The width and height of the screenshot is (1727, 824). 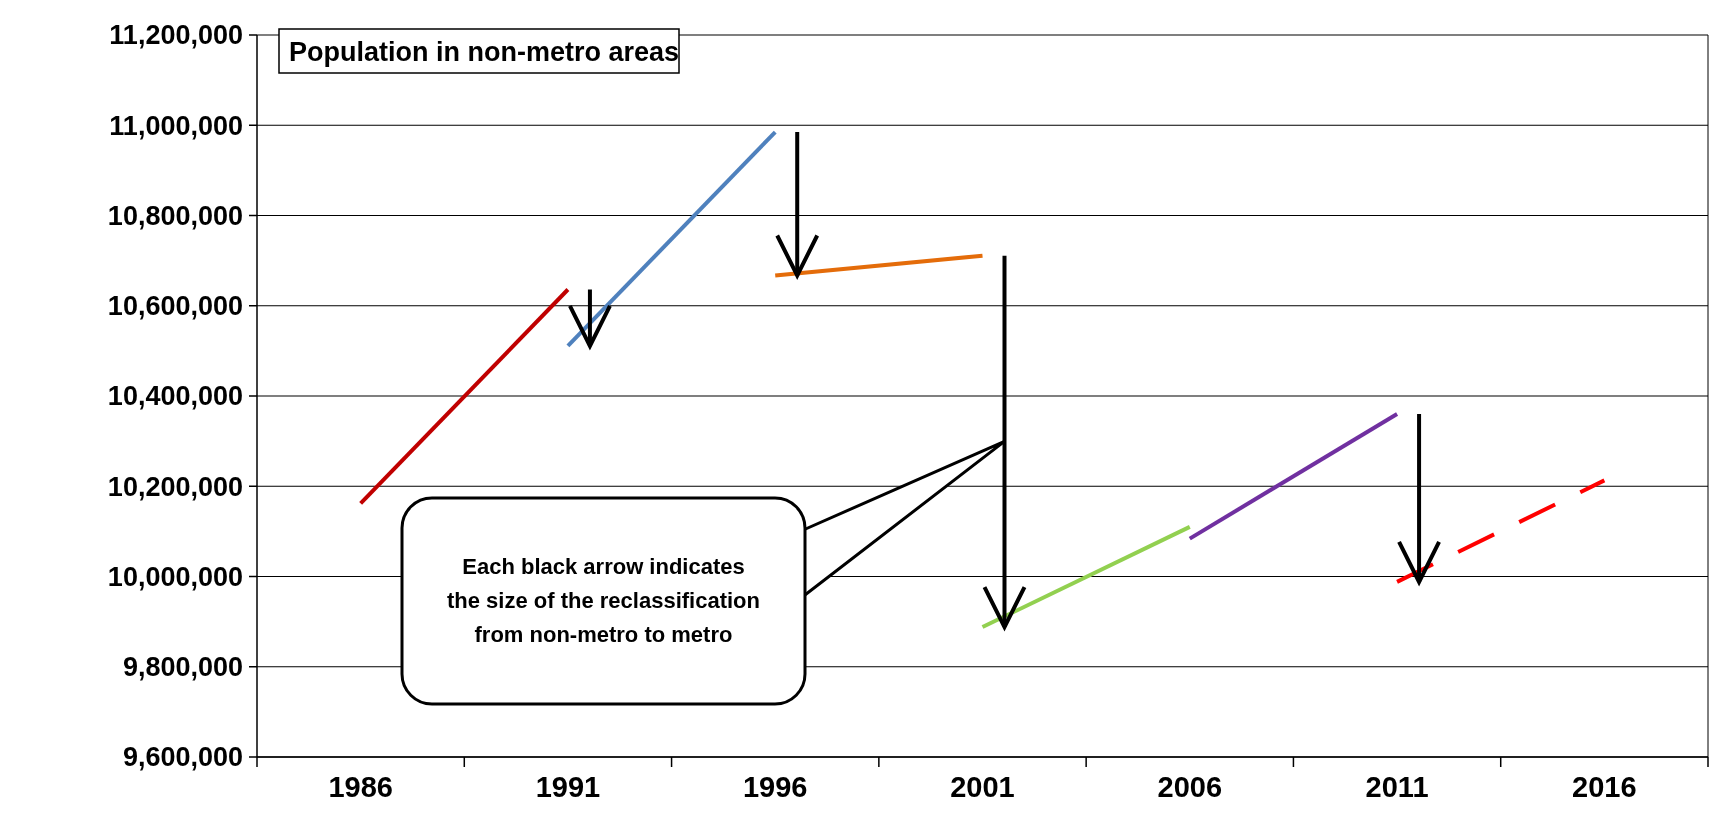 I want to click on y-tick-label: 10,000,000, so click(x=175, y=576).